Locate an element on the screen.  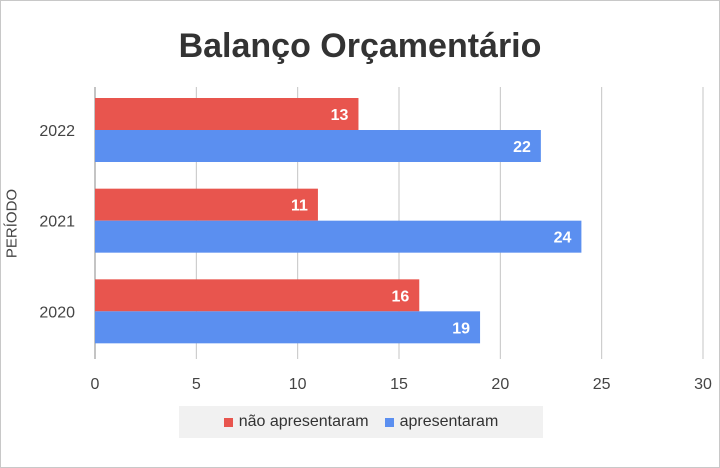
bar-nao-apresentaram-2021 is located at coordinates (206, 204).